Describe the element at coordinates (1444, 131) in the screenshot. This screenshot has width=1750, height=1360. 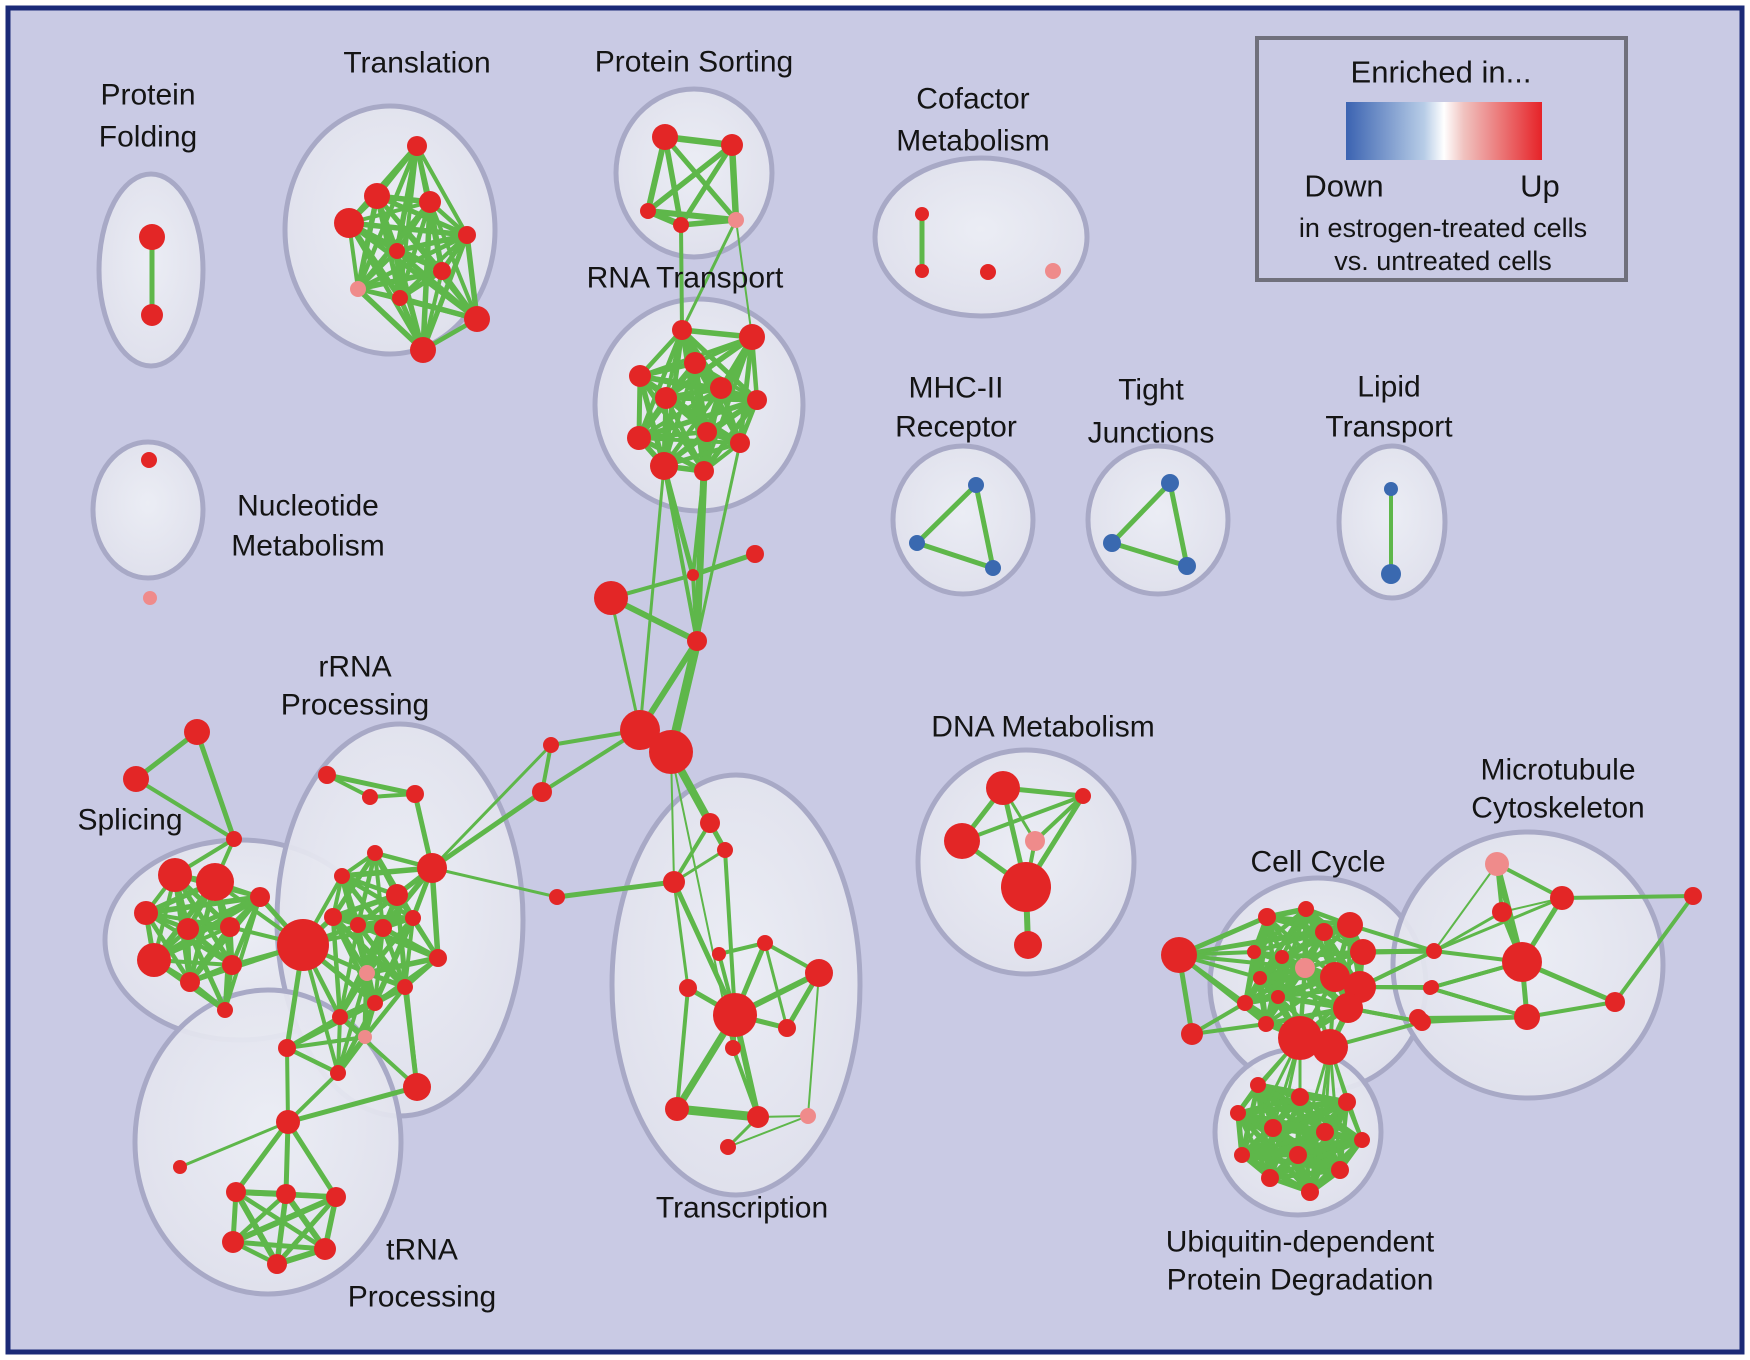
I see `legend-gradient-bar` at that location.